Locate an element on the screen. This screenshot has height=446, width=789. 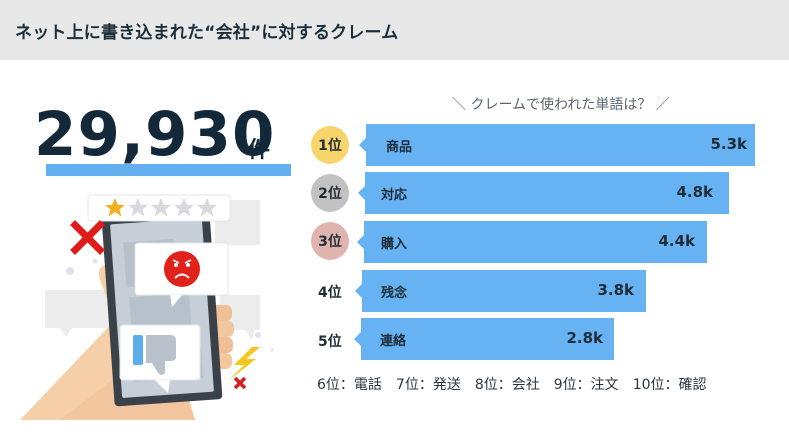
bar-value: 5.3k is located at coordinates (728, 144).